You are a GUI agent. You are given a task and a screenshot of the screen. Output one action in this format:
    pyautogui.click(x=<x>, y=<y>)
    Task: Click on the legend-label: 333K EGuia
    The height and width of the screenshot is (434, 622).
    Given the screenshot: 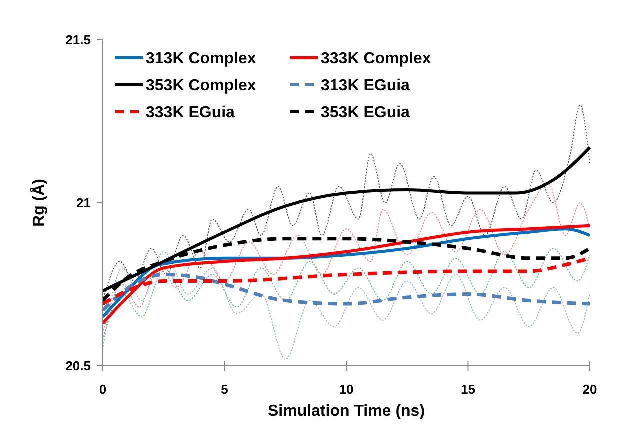 What is the action you would take?
    pyautogui.click(x=191, y=113)
    